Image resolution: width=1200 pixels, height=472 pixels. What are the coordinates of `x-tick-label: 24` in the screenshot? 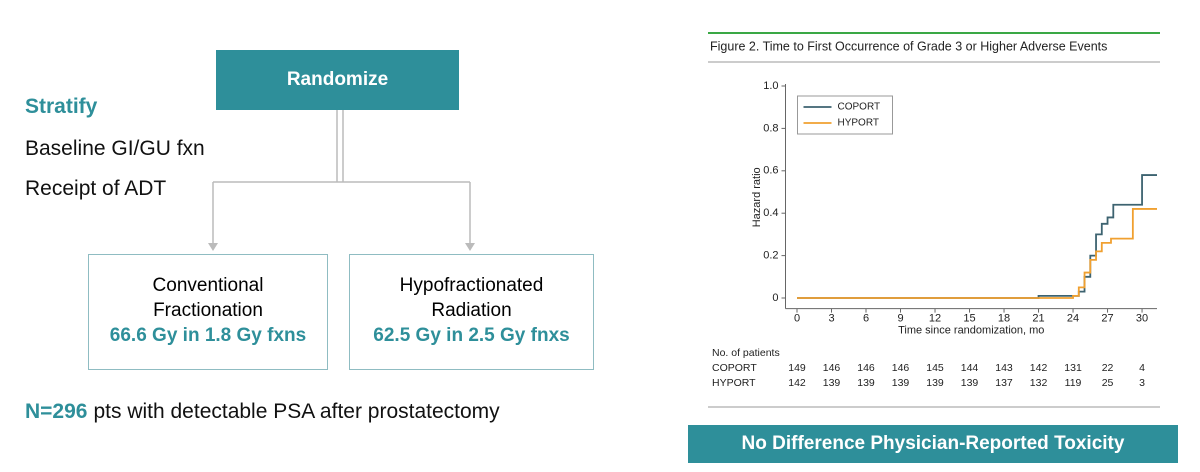 It's located at (1073, 319).